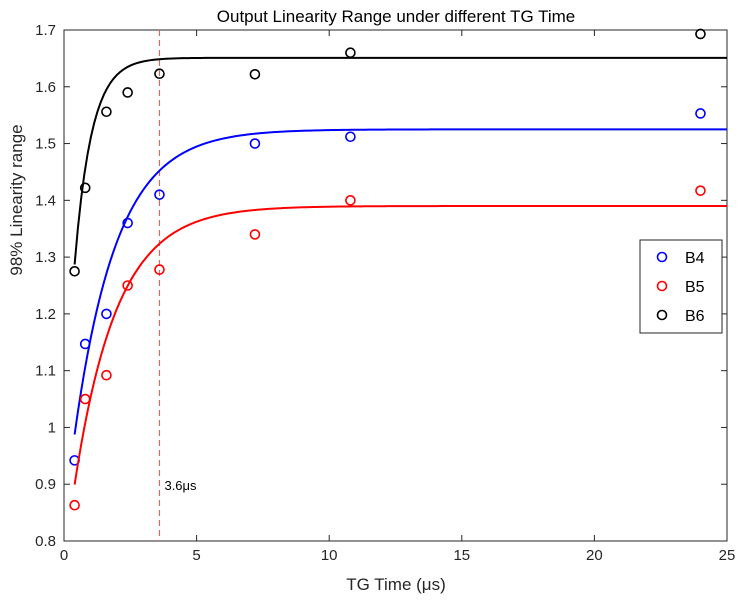 The image size is (742, 604). What do you see at coordinates (662, 286) in the screenshot?
I see `legend-marker-b5` at bounding box center [662, 286].